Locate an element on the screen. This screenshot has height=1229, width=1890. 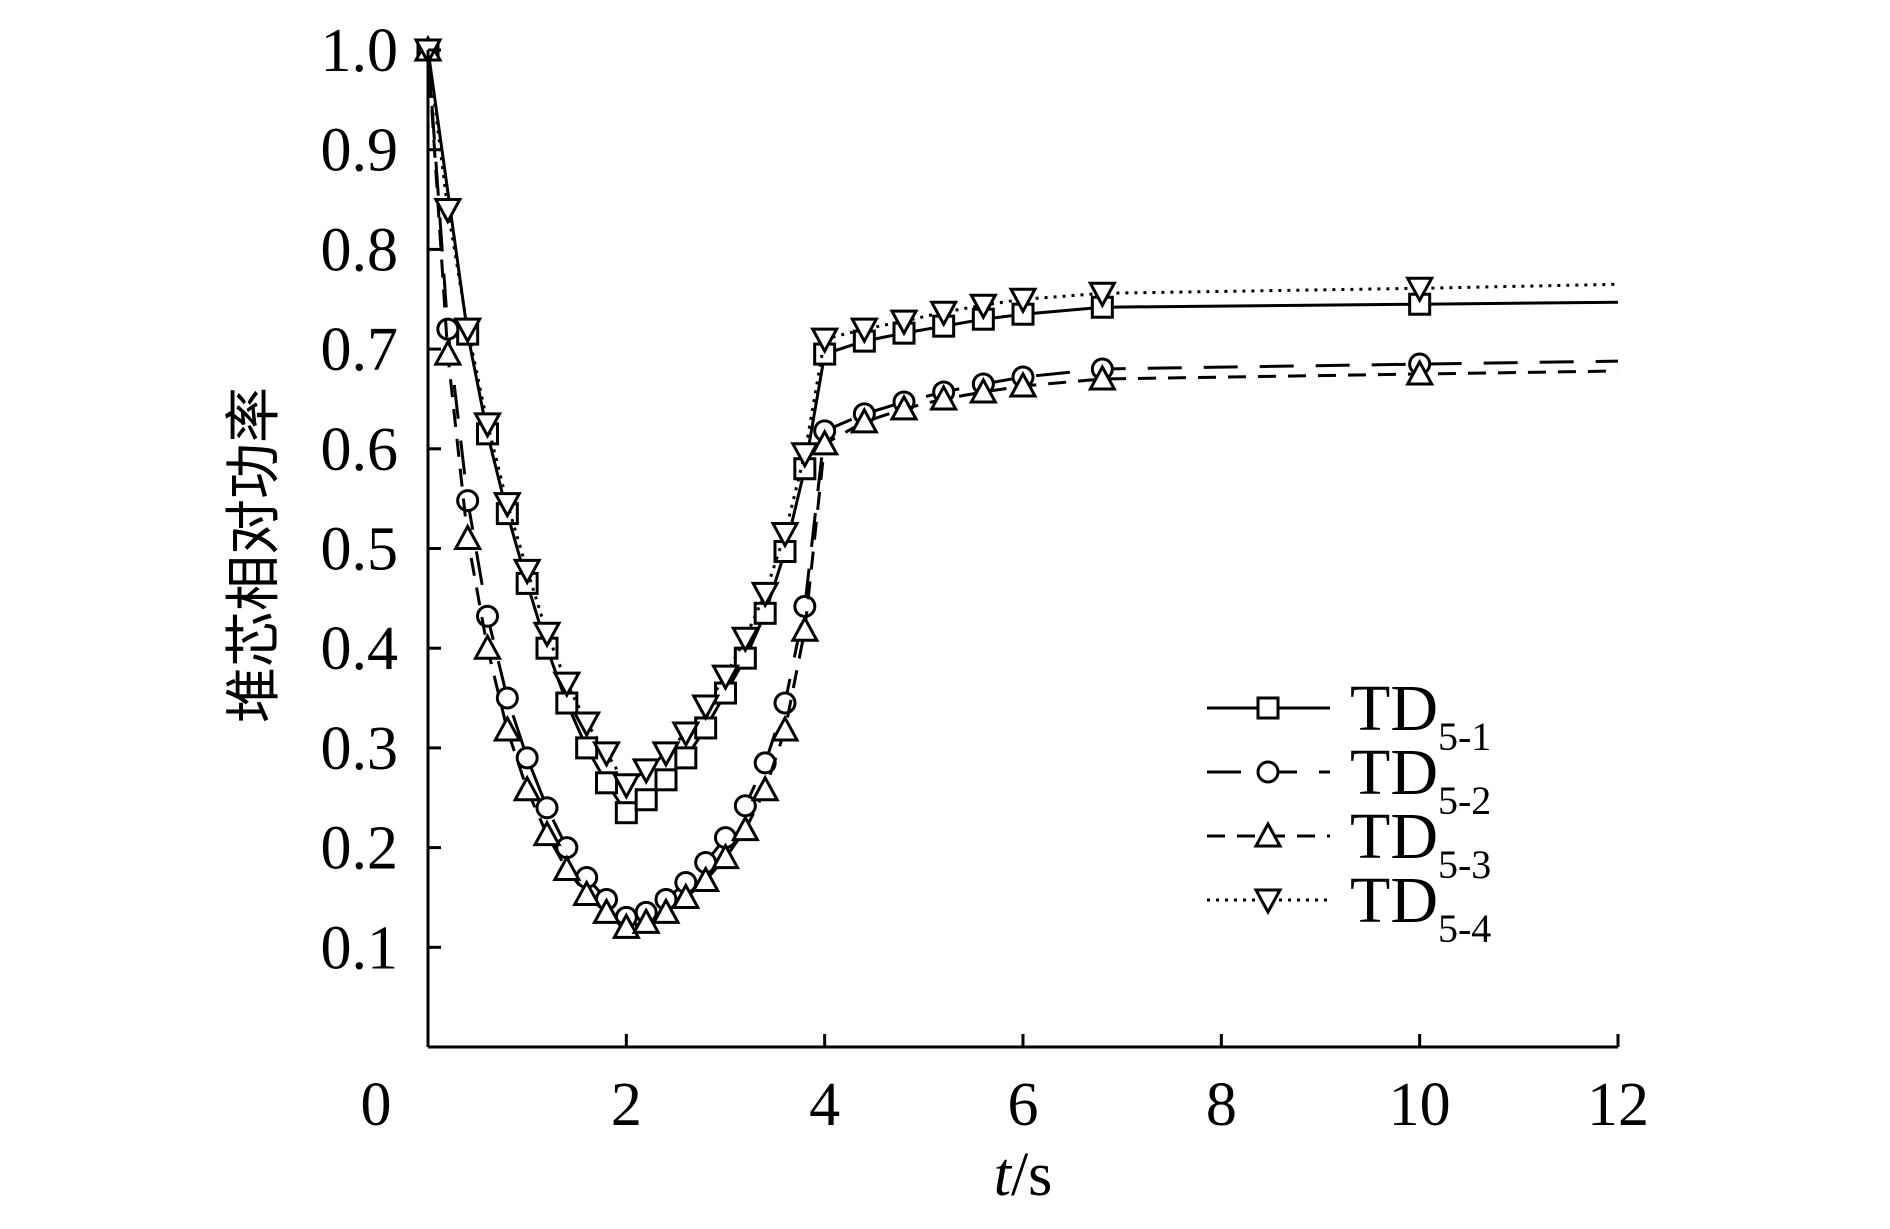
x-tick-label: 4 is located at coordinates (824, 1105).